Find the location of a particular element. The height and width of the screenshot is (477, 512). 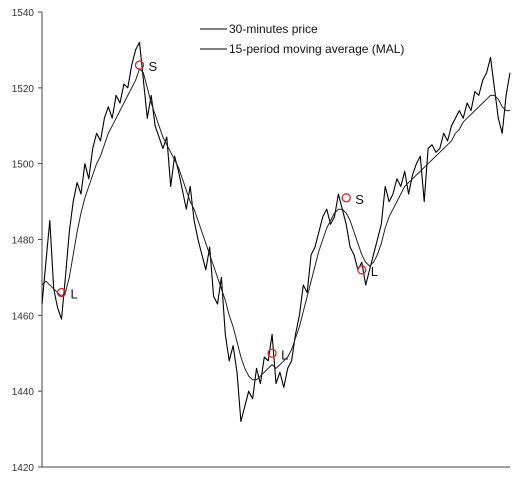

legend-label-ma: 15-period moving average (MAL) is located at coordinates (316, 49).